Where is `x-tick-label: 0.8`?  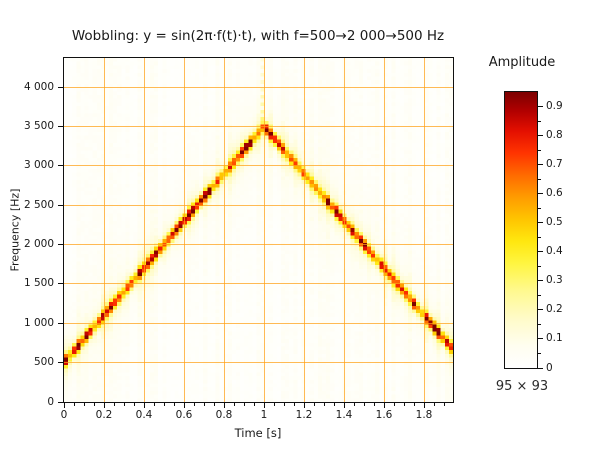
x-tick-label: 0.8 is located at coordinates (224, 415).